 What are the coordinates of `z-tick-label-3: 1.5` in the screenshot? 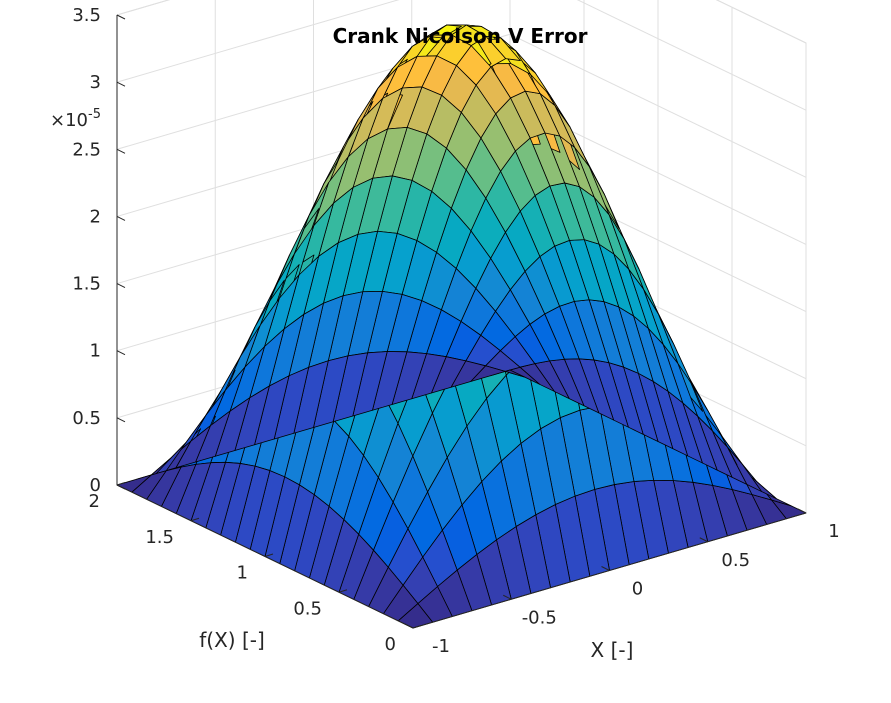 It's located at (86, 284).